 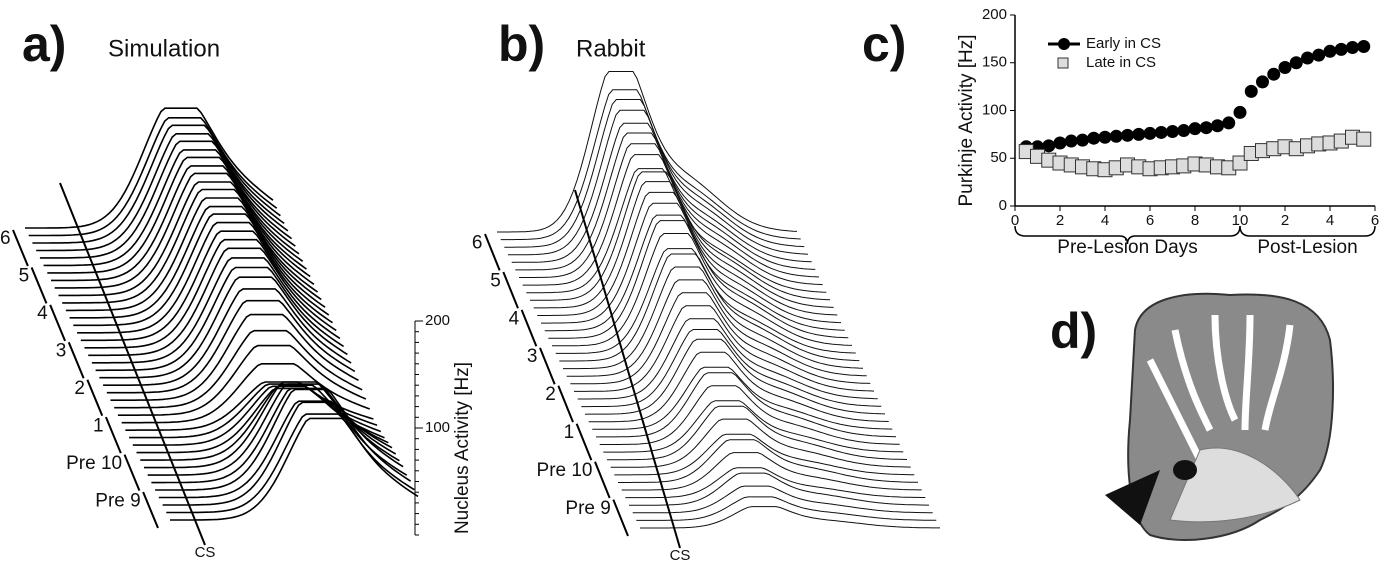 What do you see at coordinates (1073, 331) in the screenshot?
I see `panel-label: d)` at bounding box center [1073, 331].